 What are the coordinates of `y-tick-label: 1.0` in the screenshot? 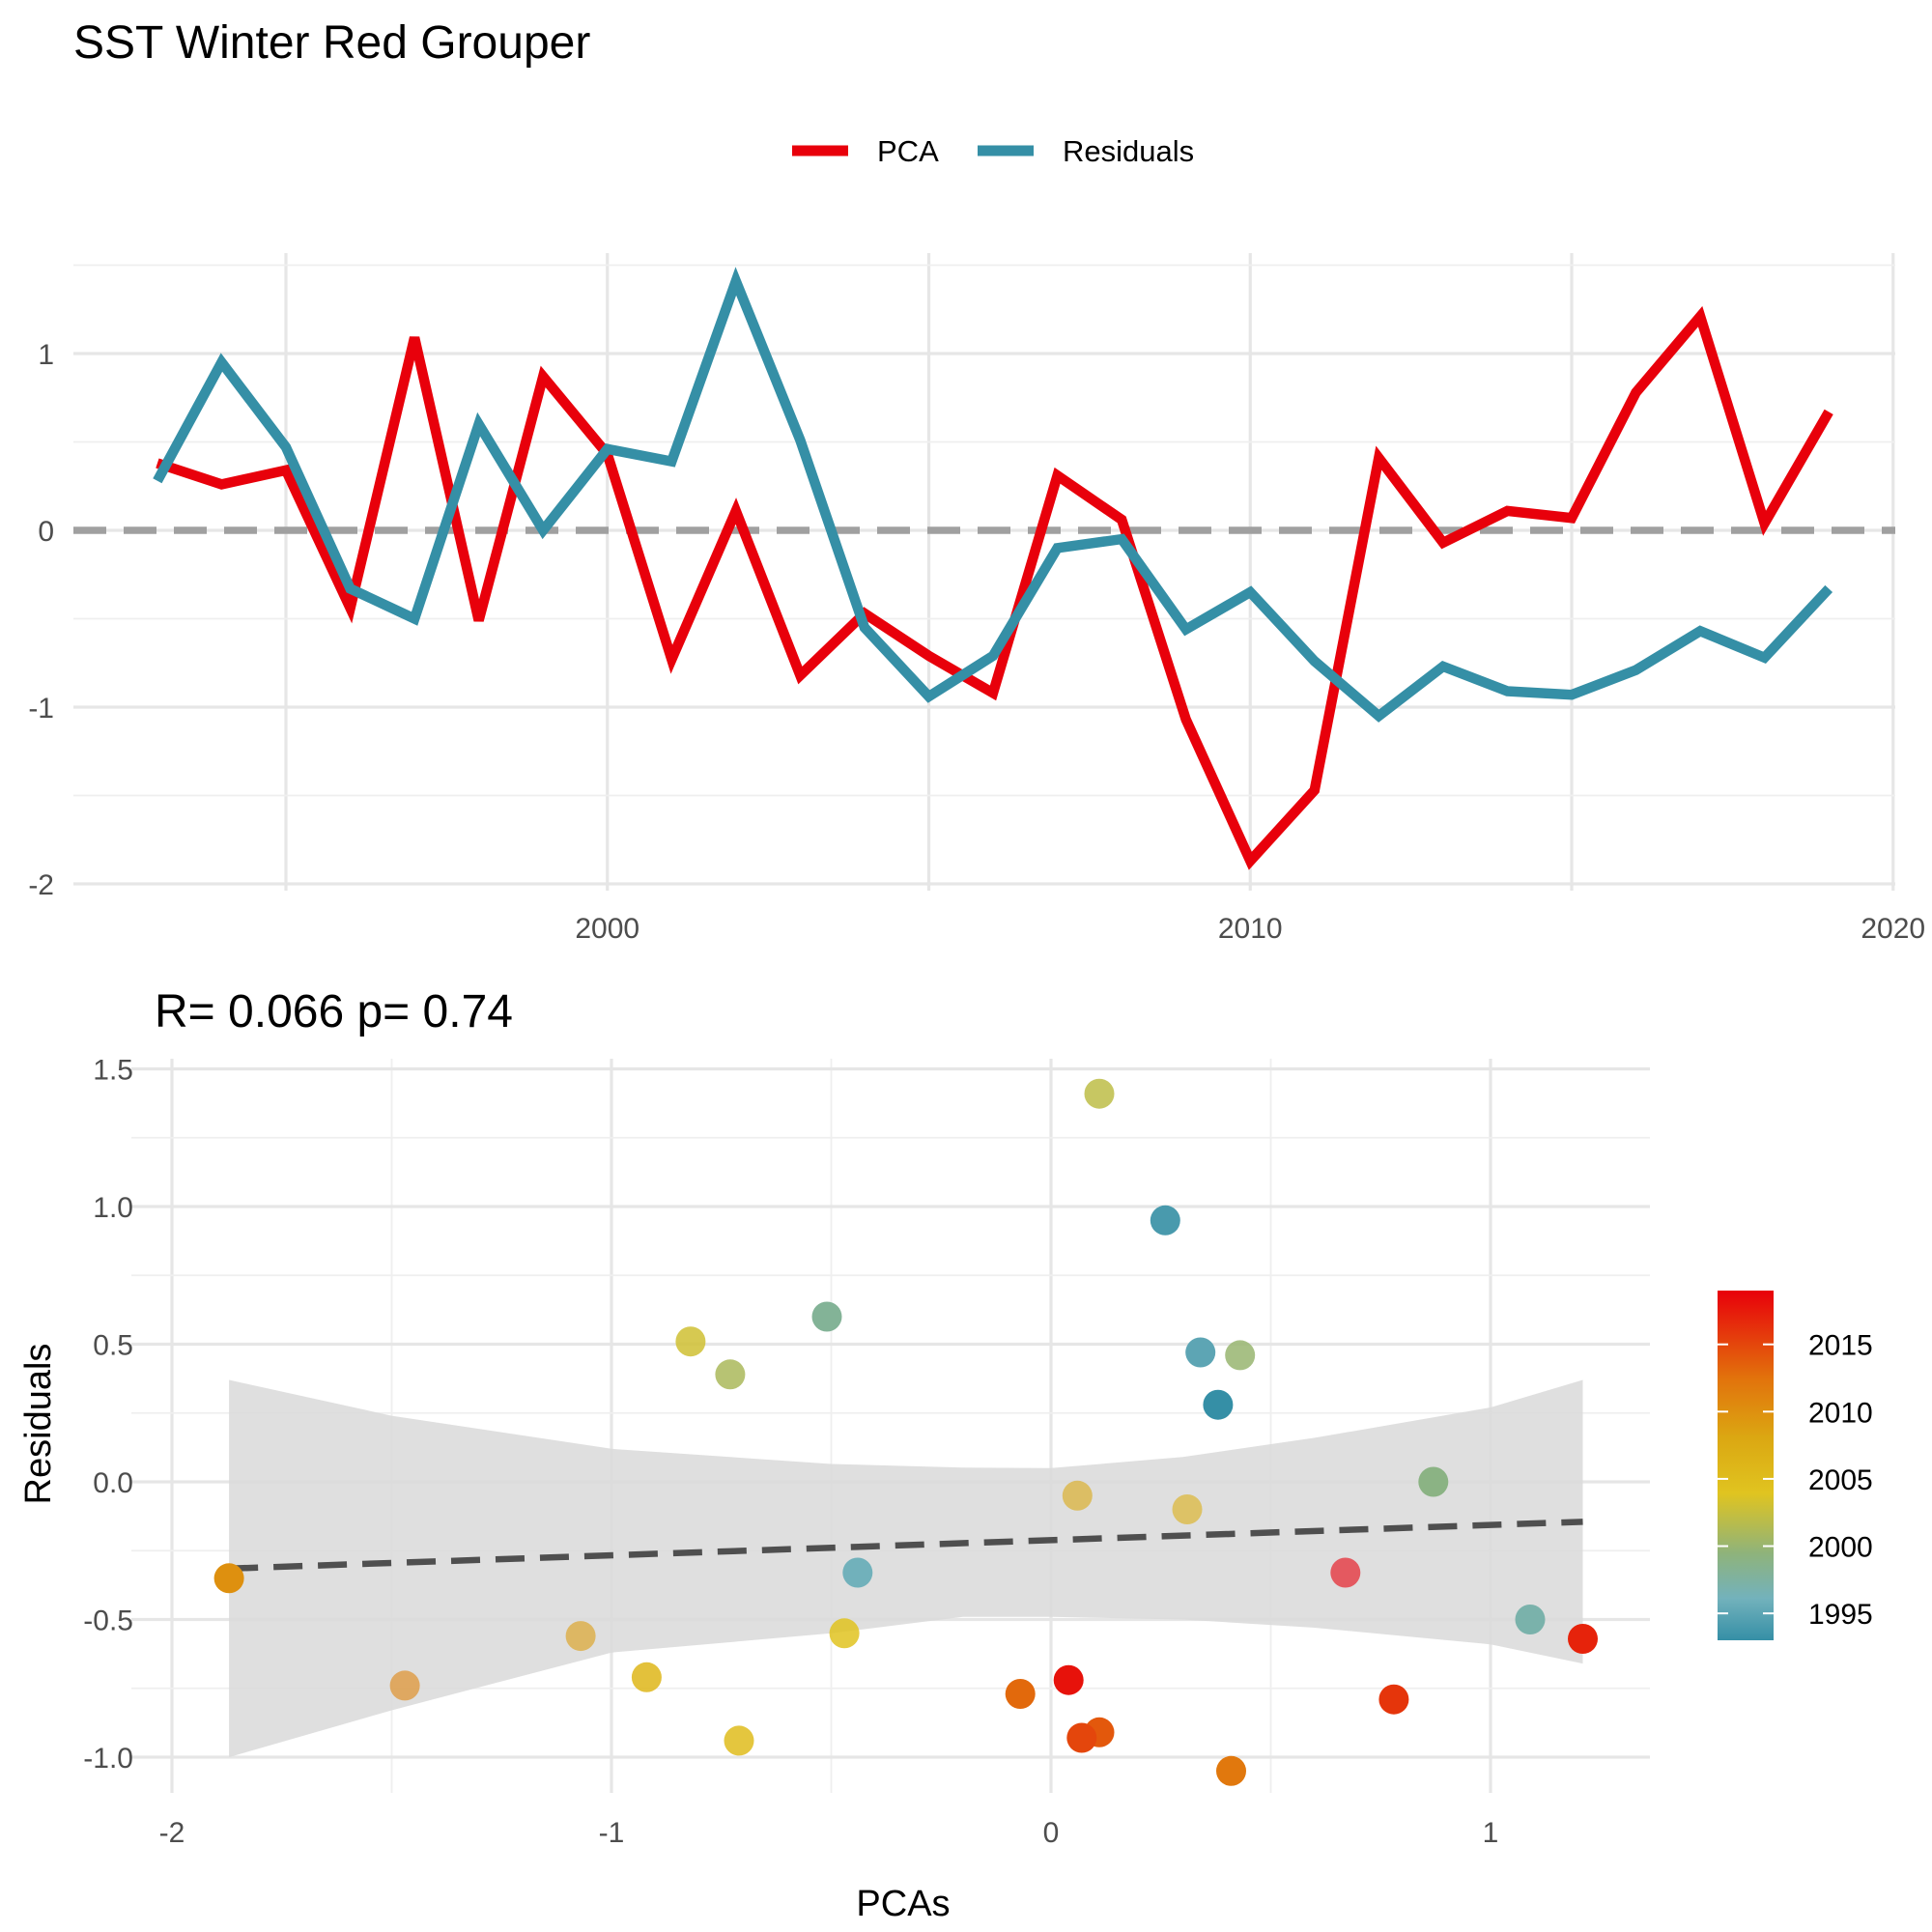 It's located at (113, 1208).